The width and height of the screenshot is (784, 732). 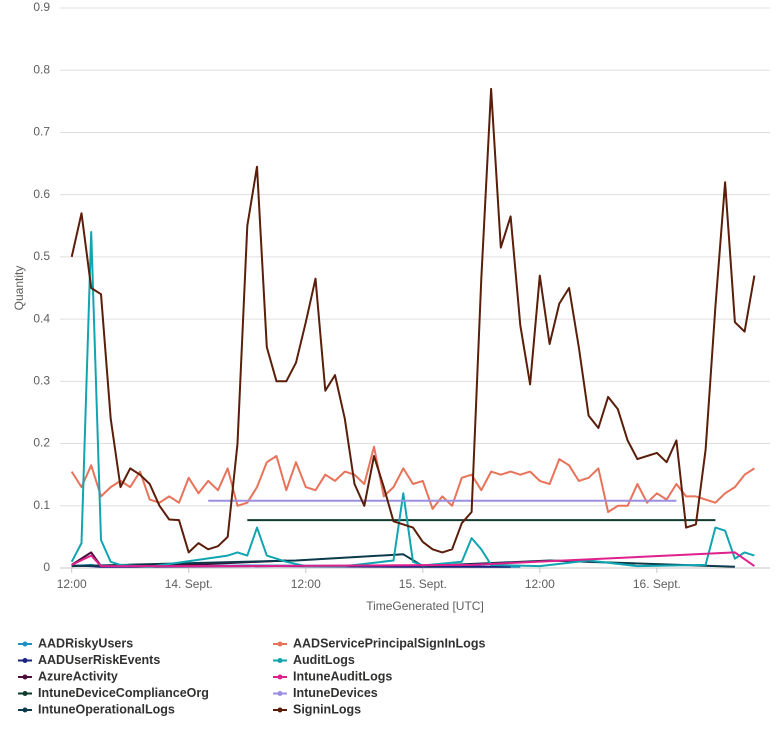 I want to click on x-tick-label: 16. Sept., so click(x=657, y=584).